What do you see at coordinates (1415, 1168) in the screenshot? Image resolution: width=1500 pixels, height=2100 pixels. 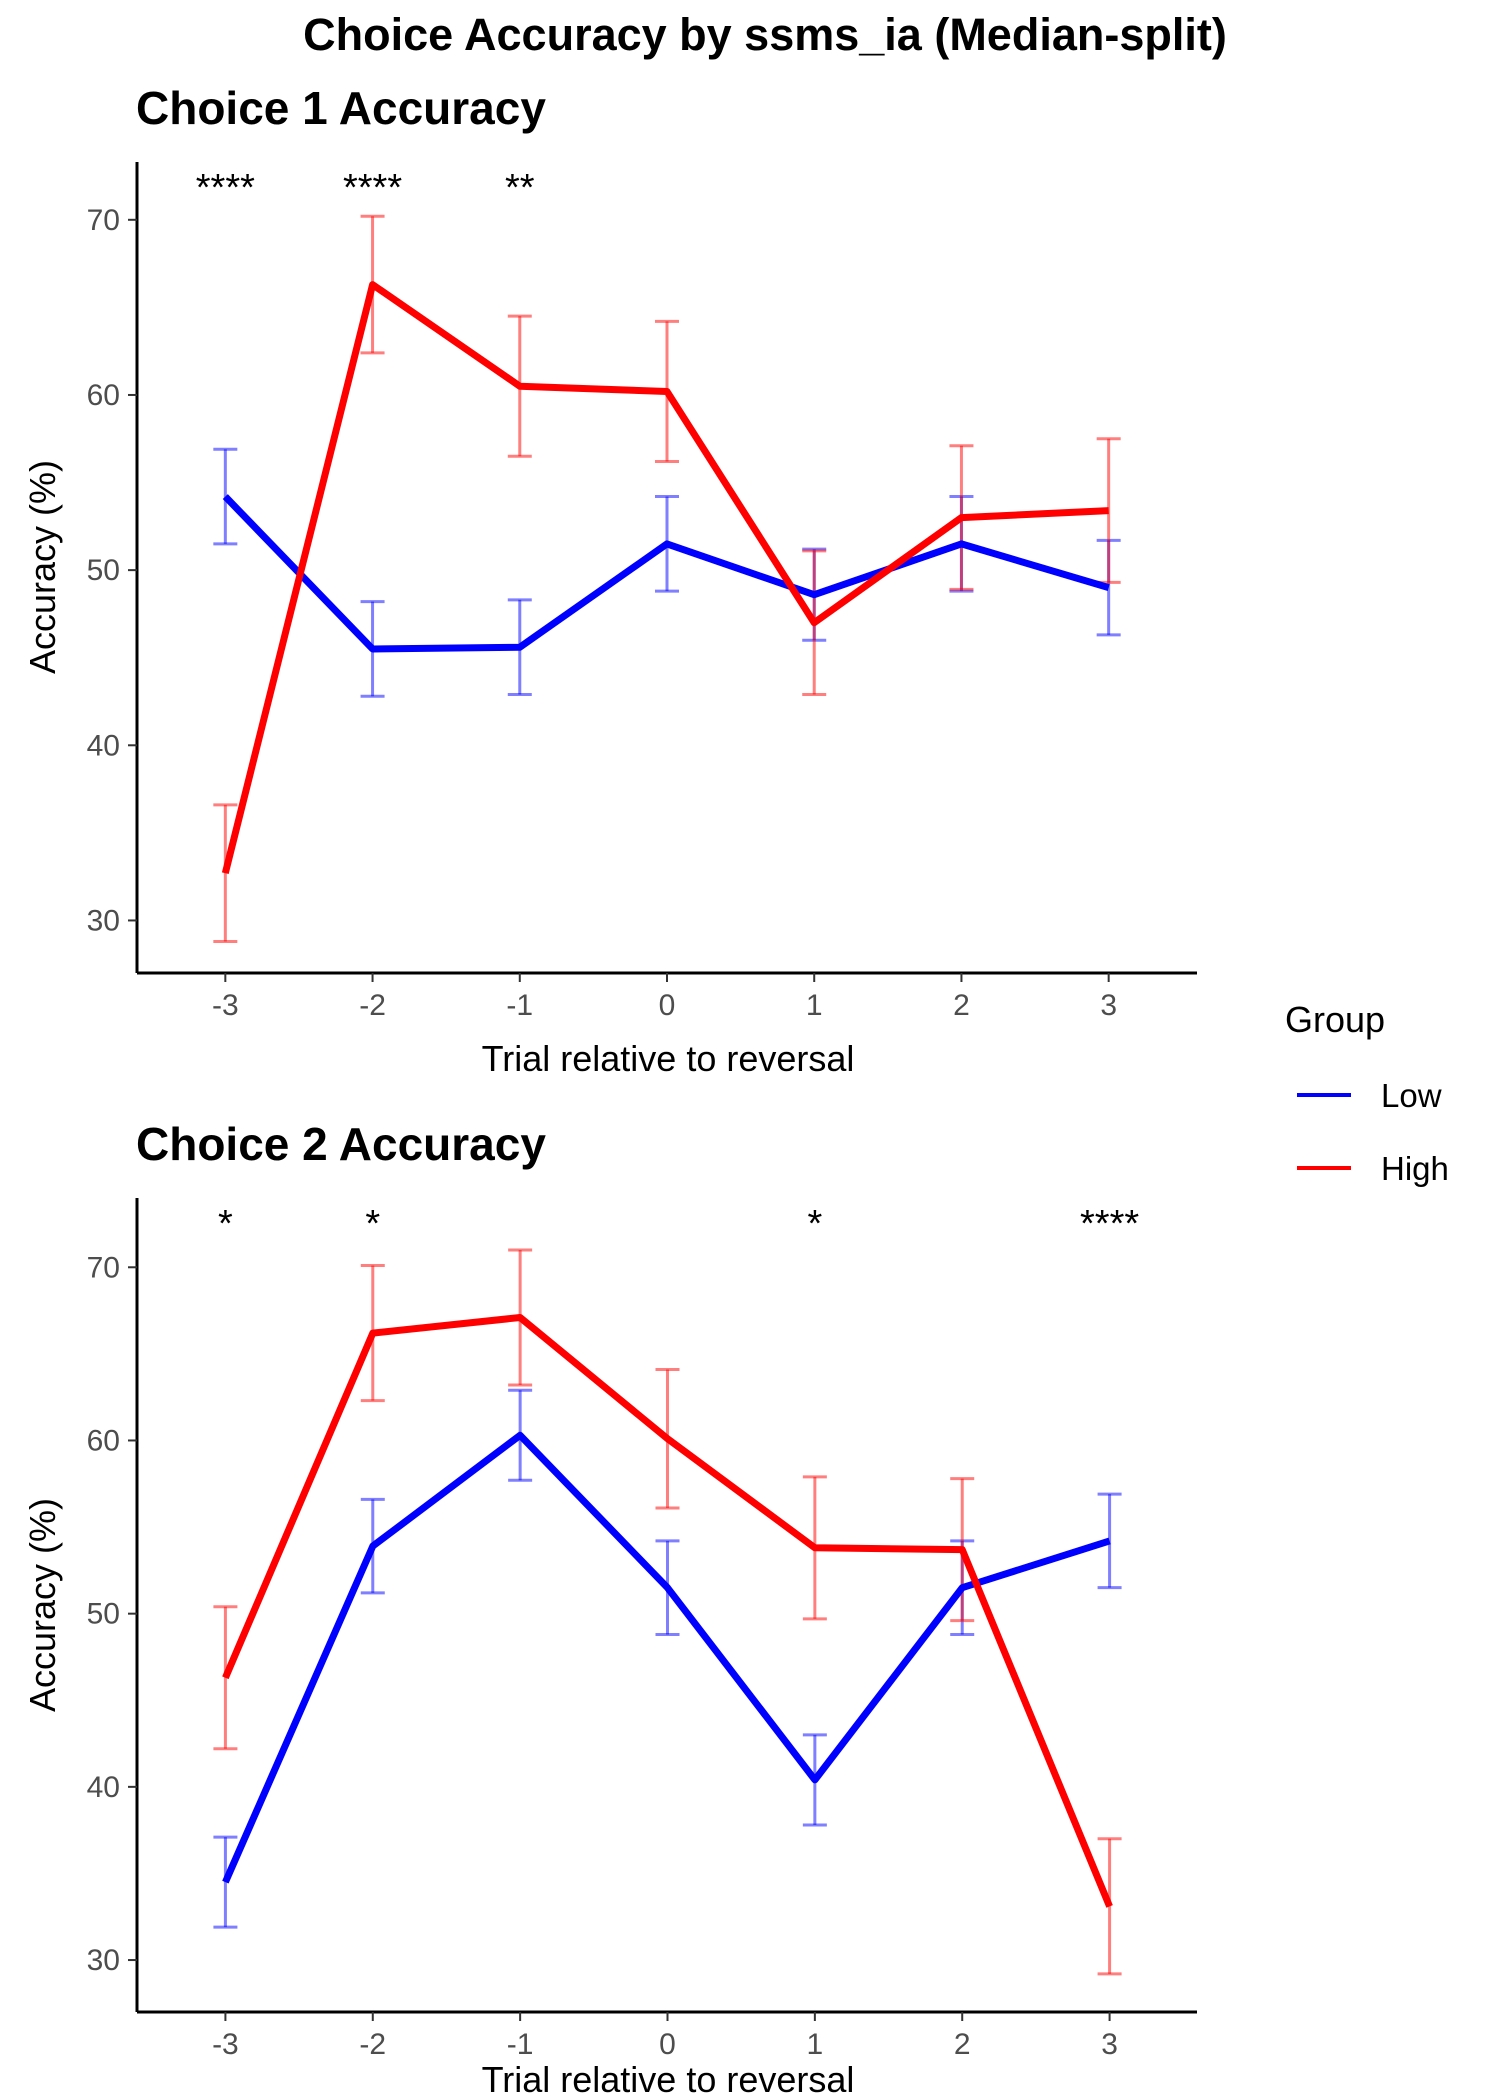 I see `legend-label-high: High` at bounding box center [1415, 1168].